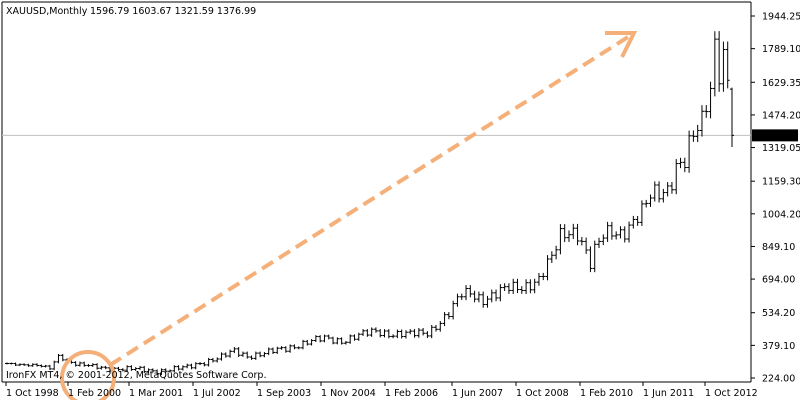 This screenshot has height=400, width=800. Describe the element at coordinates (621, 44) in the screenshot. I see `annotation-arrow-head` at that location.